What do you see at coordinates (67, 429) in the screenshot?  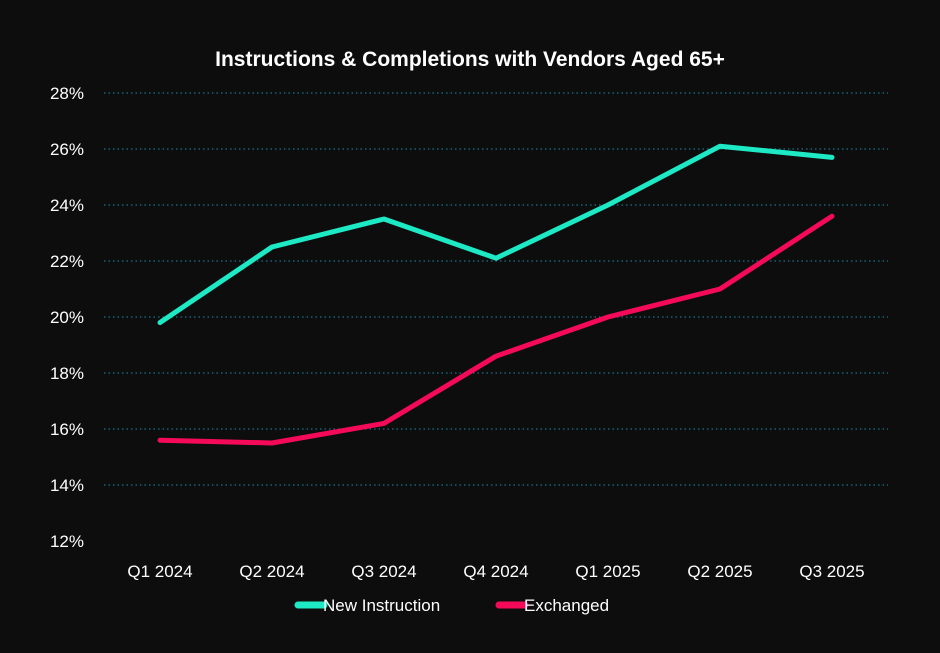 I see `y-tick-label: 16%` at bounding box center [67, 429].